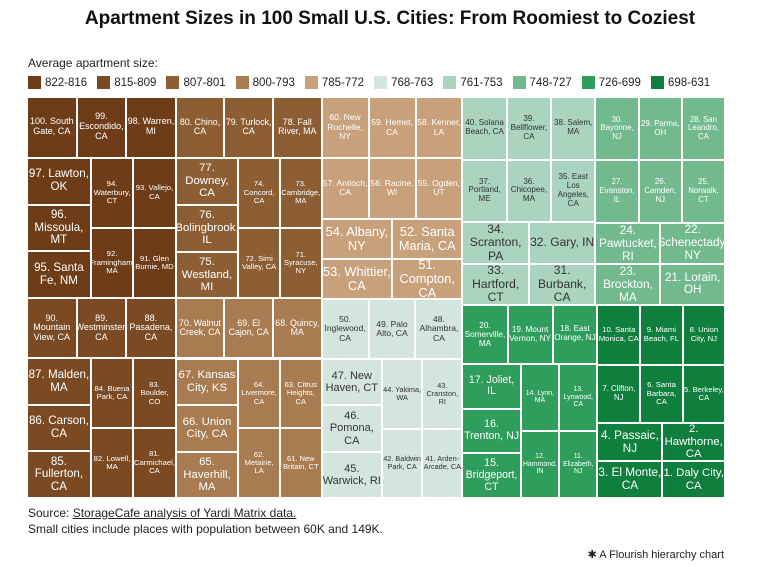 The image size is (780, 567). What do you see at coordinates (301, 192) in the screenshot?
I see `tile-label: 73. Cambridge, MA` at bounding box center [301, 192].